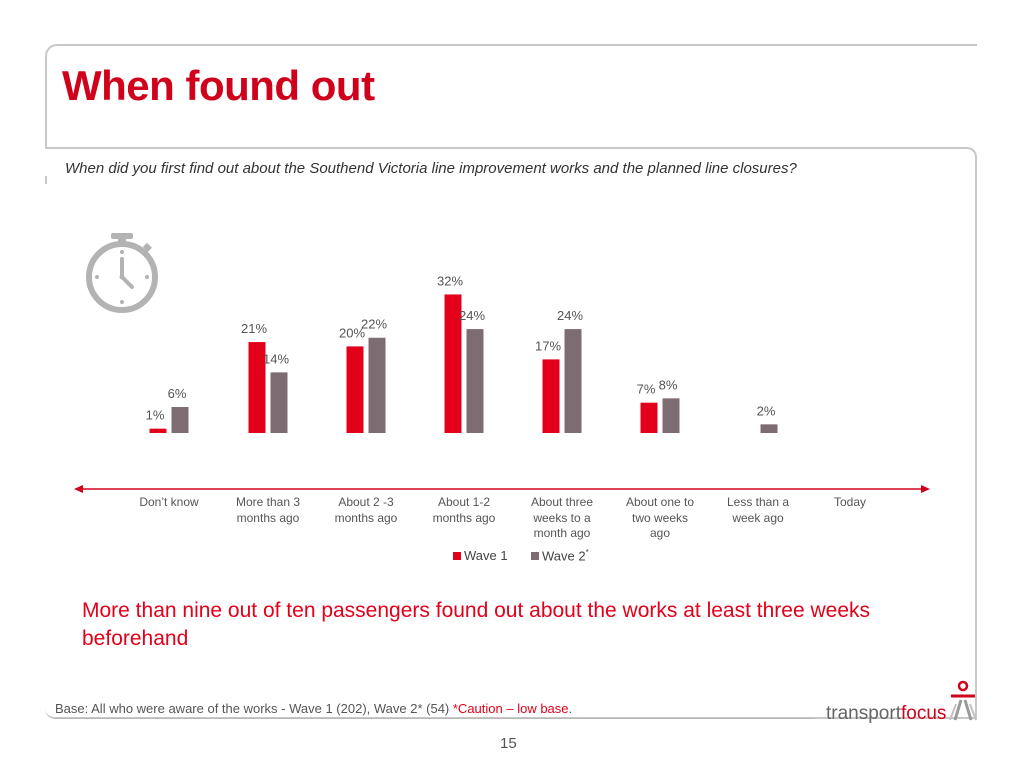 Image resolution: width=1024 pixels, height=768 pixels. Describe the element at coordinates (646, 389) in the screenshot. I see `data-label-wave1-5: 7%` at that location.